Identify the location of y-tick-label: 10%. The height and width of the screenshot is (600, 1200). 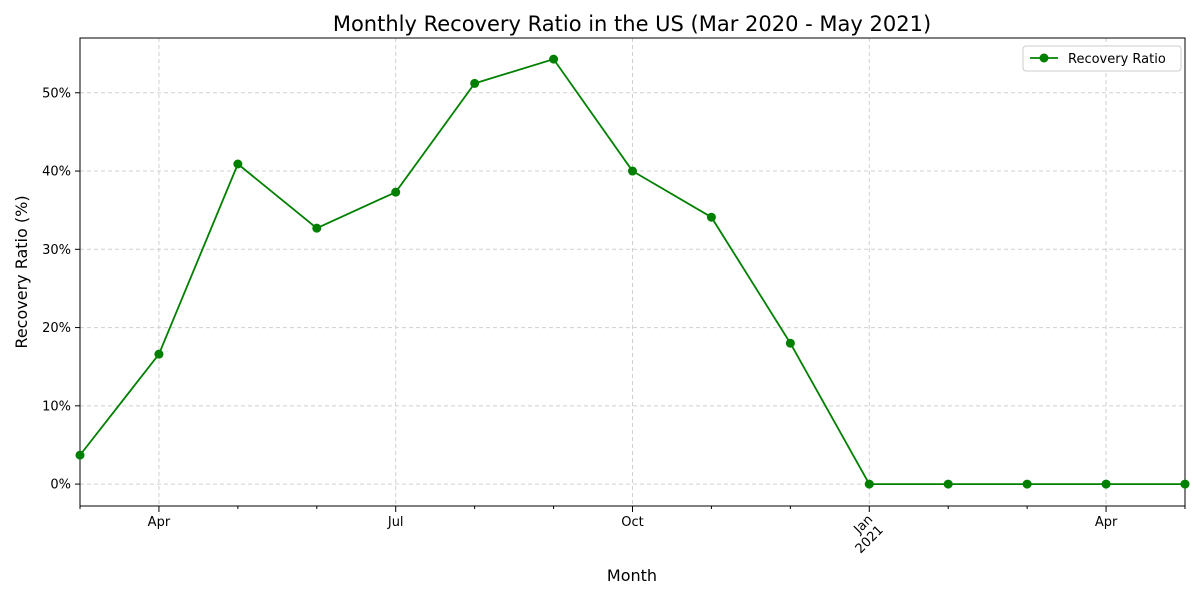
(56, 406).